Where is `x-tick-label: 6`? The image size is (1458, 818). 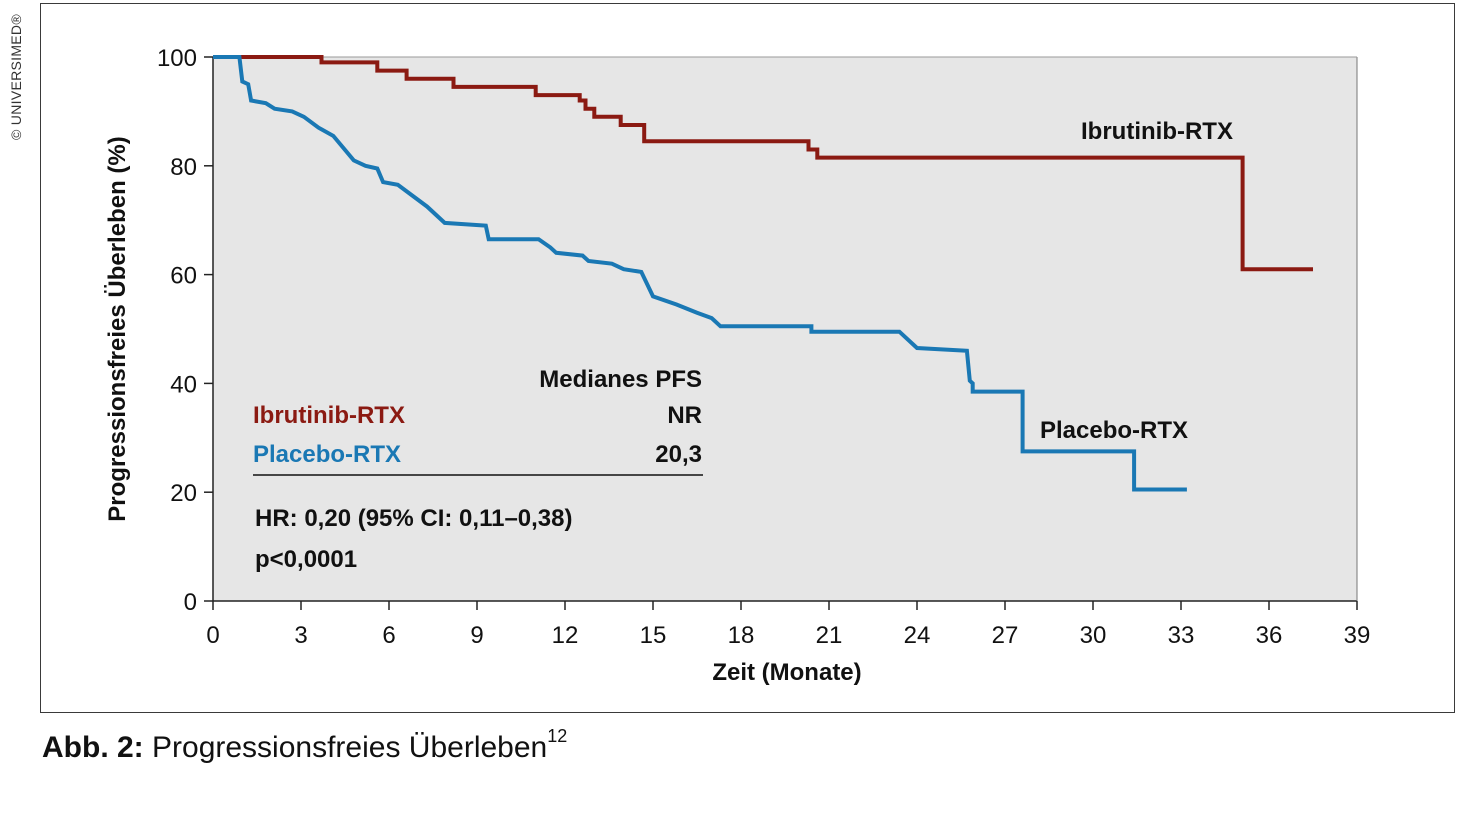
x-tick-label: 6 is located at coordinates (388, 635).